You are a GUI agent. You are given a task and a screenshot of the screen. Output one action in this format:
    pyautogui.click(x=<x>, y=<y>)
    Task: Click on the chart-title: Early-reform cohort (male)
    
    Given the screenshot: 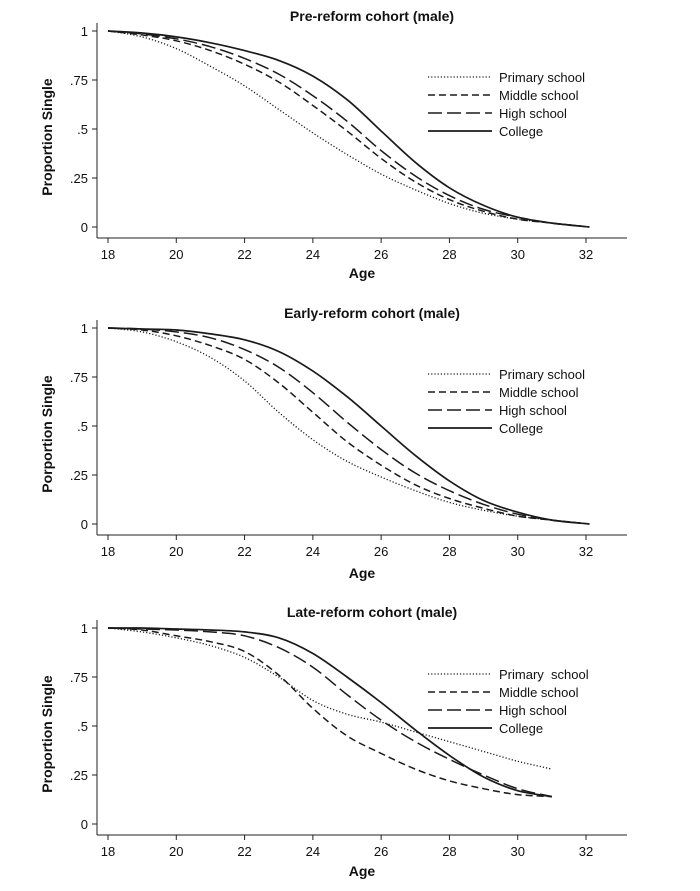 What is the action you would take?
    pyautogui.click(x=372, y=313)
    